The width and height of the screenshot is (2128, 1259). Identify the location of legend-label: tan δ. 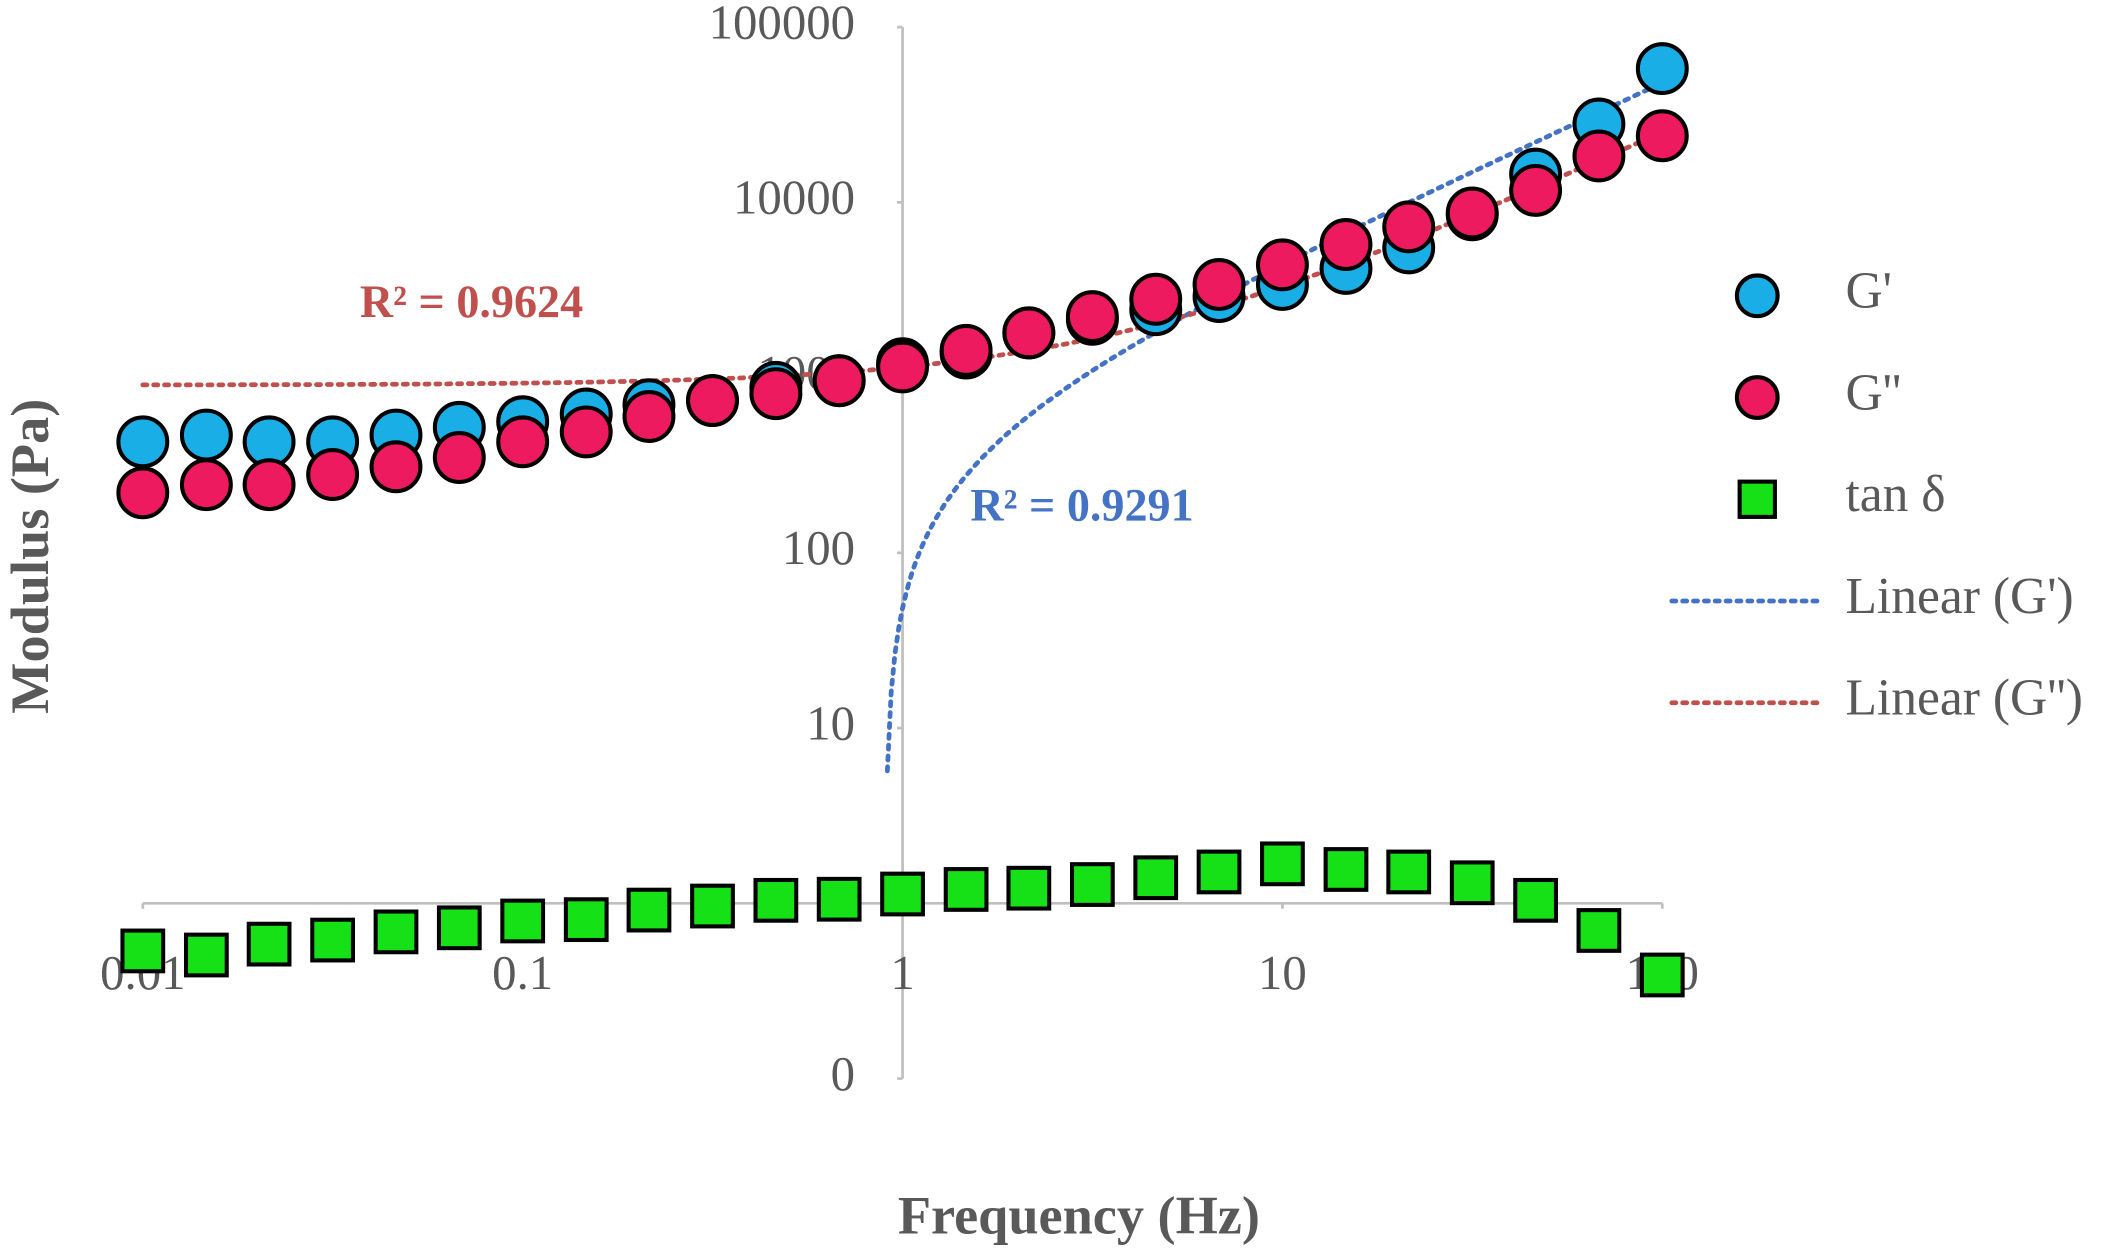
(1895, 494).